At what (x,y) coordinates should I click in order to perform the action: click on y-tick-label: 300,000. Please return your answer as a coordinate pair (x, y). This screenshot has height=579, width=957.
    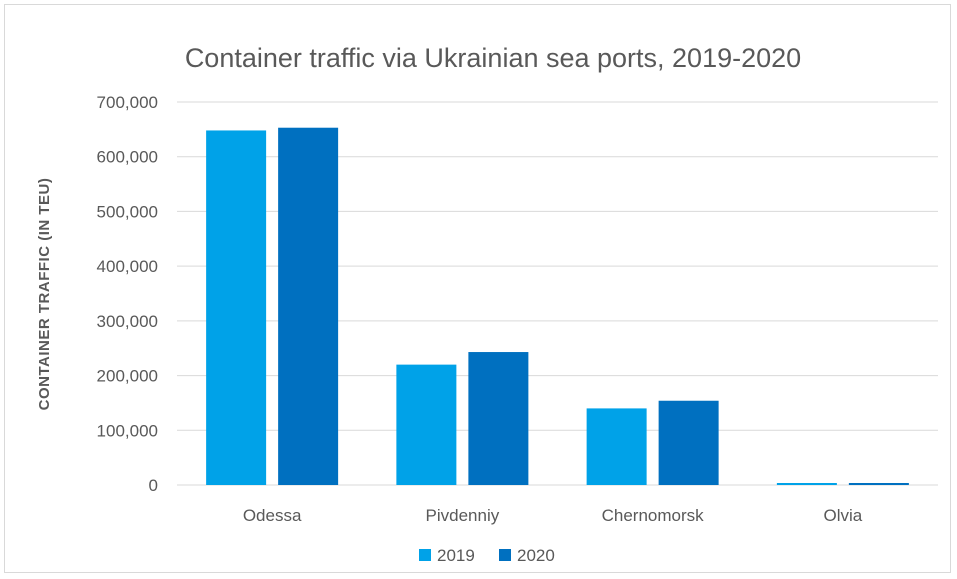
    Looking at the image, I should click on (127, 321).